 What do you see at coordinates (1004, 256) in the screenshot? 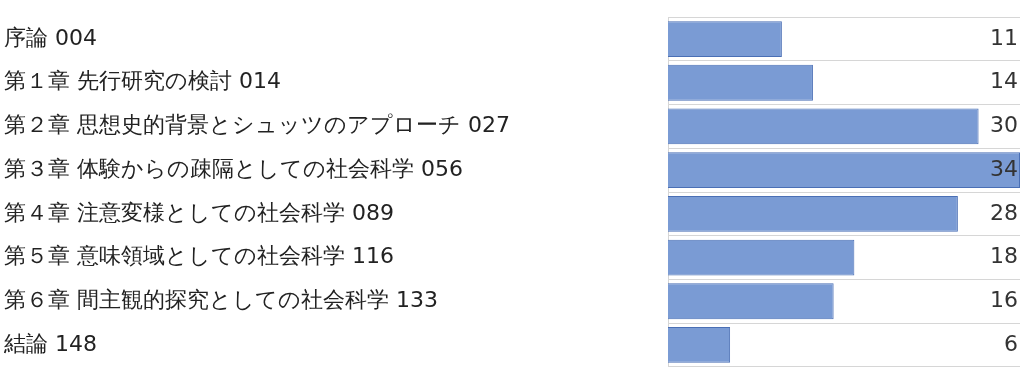
I see `data-label: 18` at bounding box center [1004, 256].